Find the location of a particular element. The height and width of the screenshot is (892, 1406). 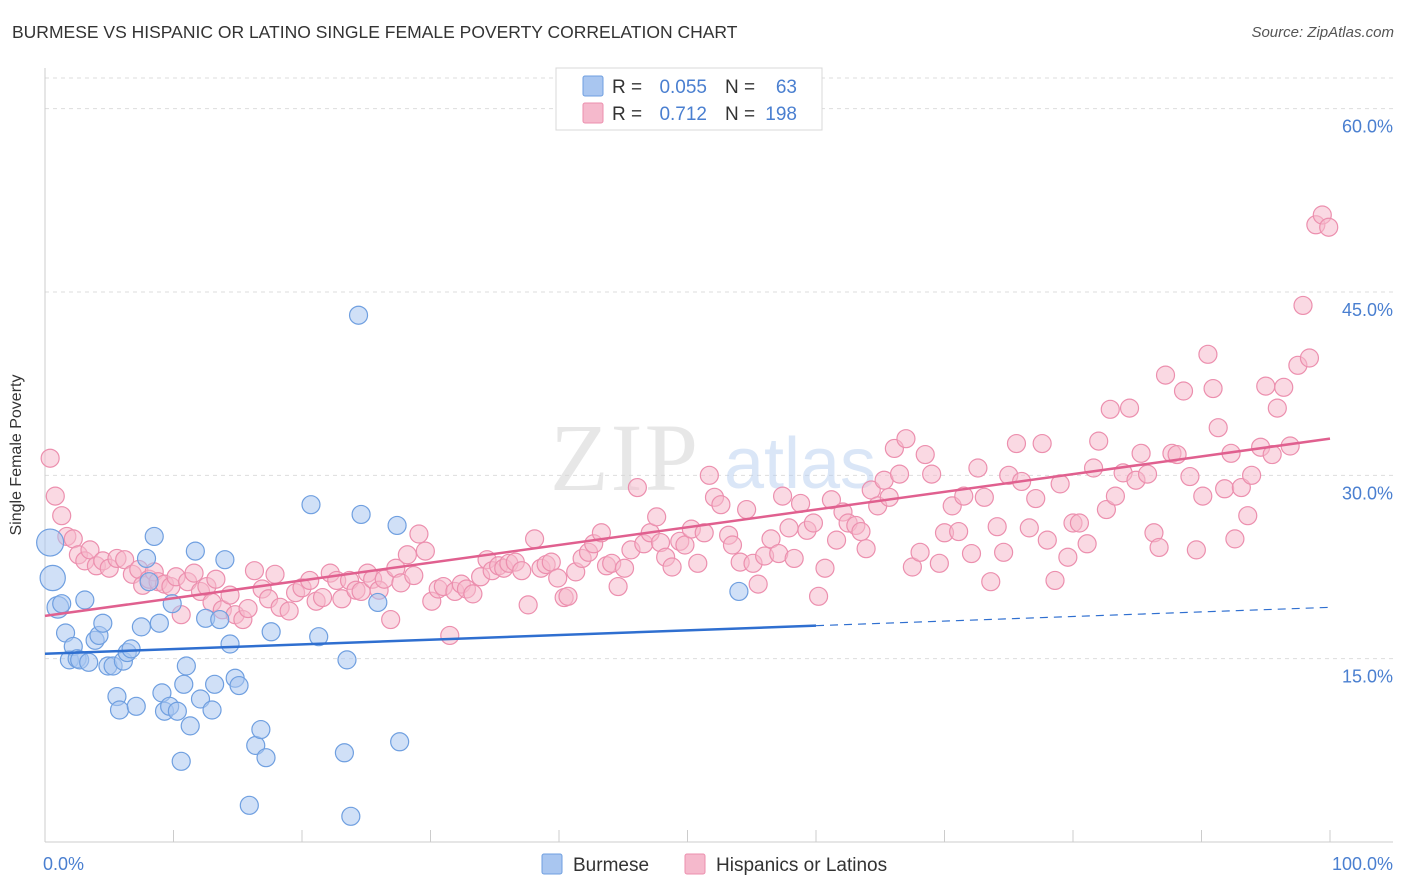

y-tick-label: 60.0% is located at coordinates (1367, 127).